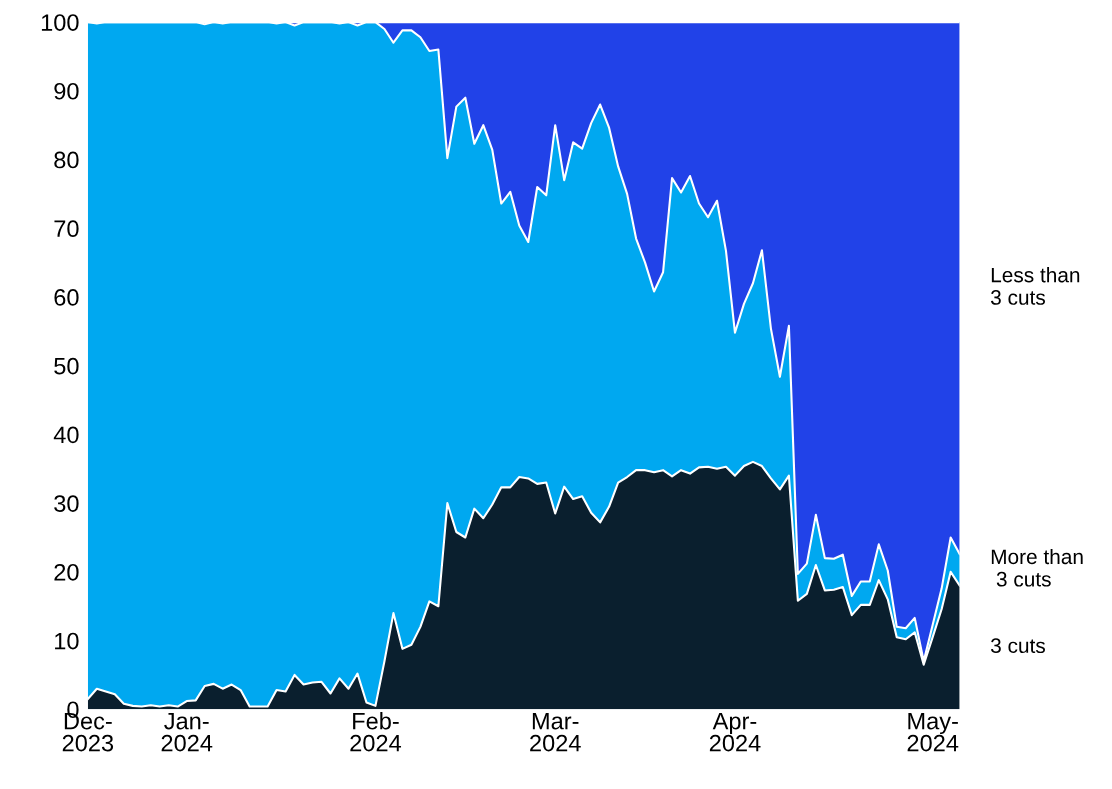 This screenshot has width=1112, height=789. I want to click on series-label: 3 cuts, so click(1017, 646).